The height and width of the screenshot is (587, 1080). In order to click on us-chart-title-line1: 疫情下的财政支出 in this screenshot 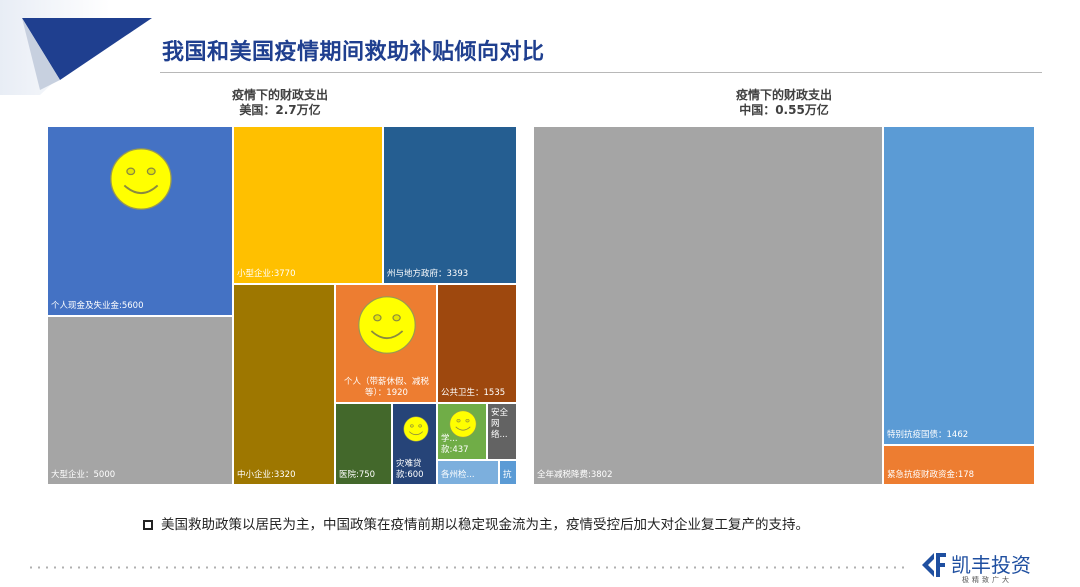, I will do `click(279, 95)`.